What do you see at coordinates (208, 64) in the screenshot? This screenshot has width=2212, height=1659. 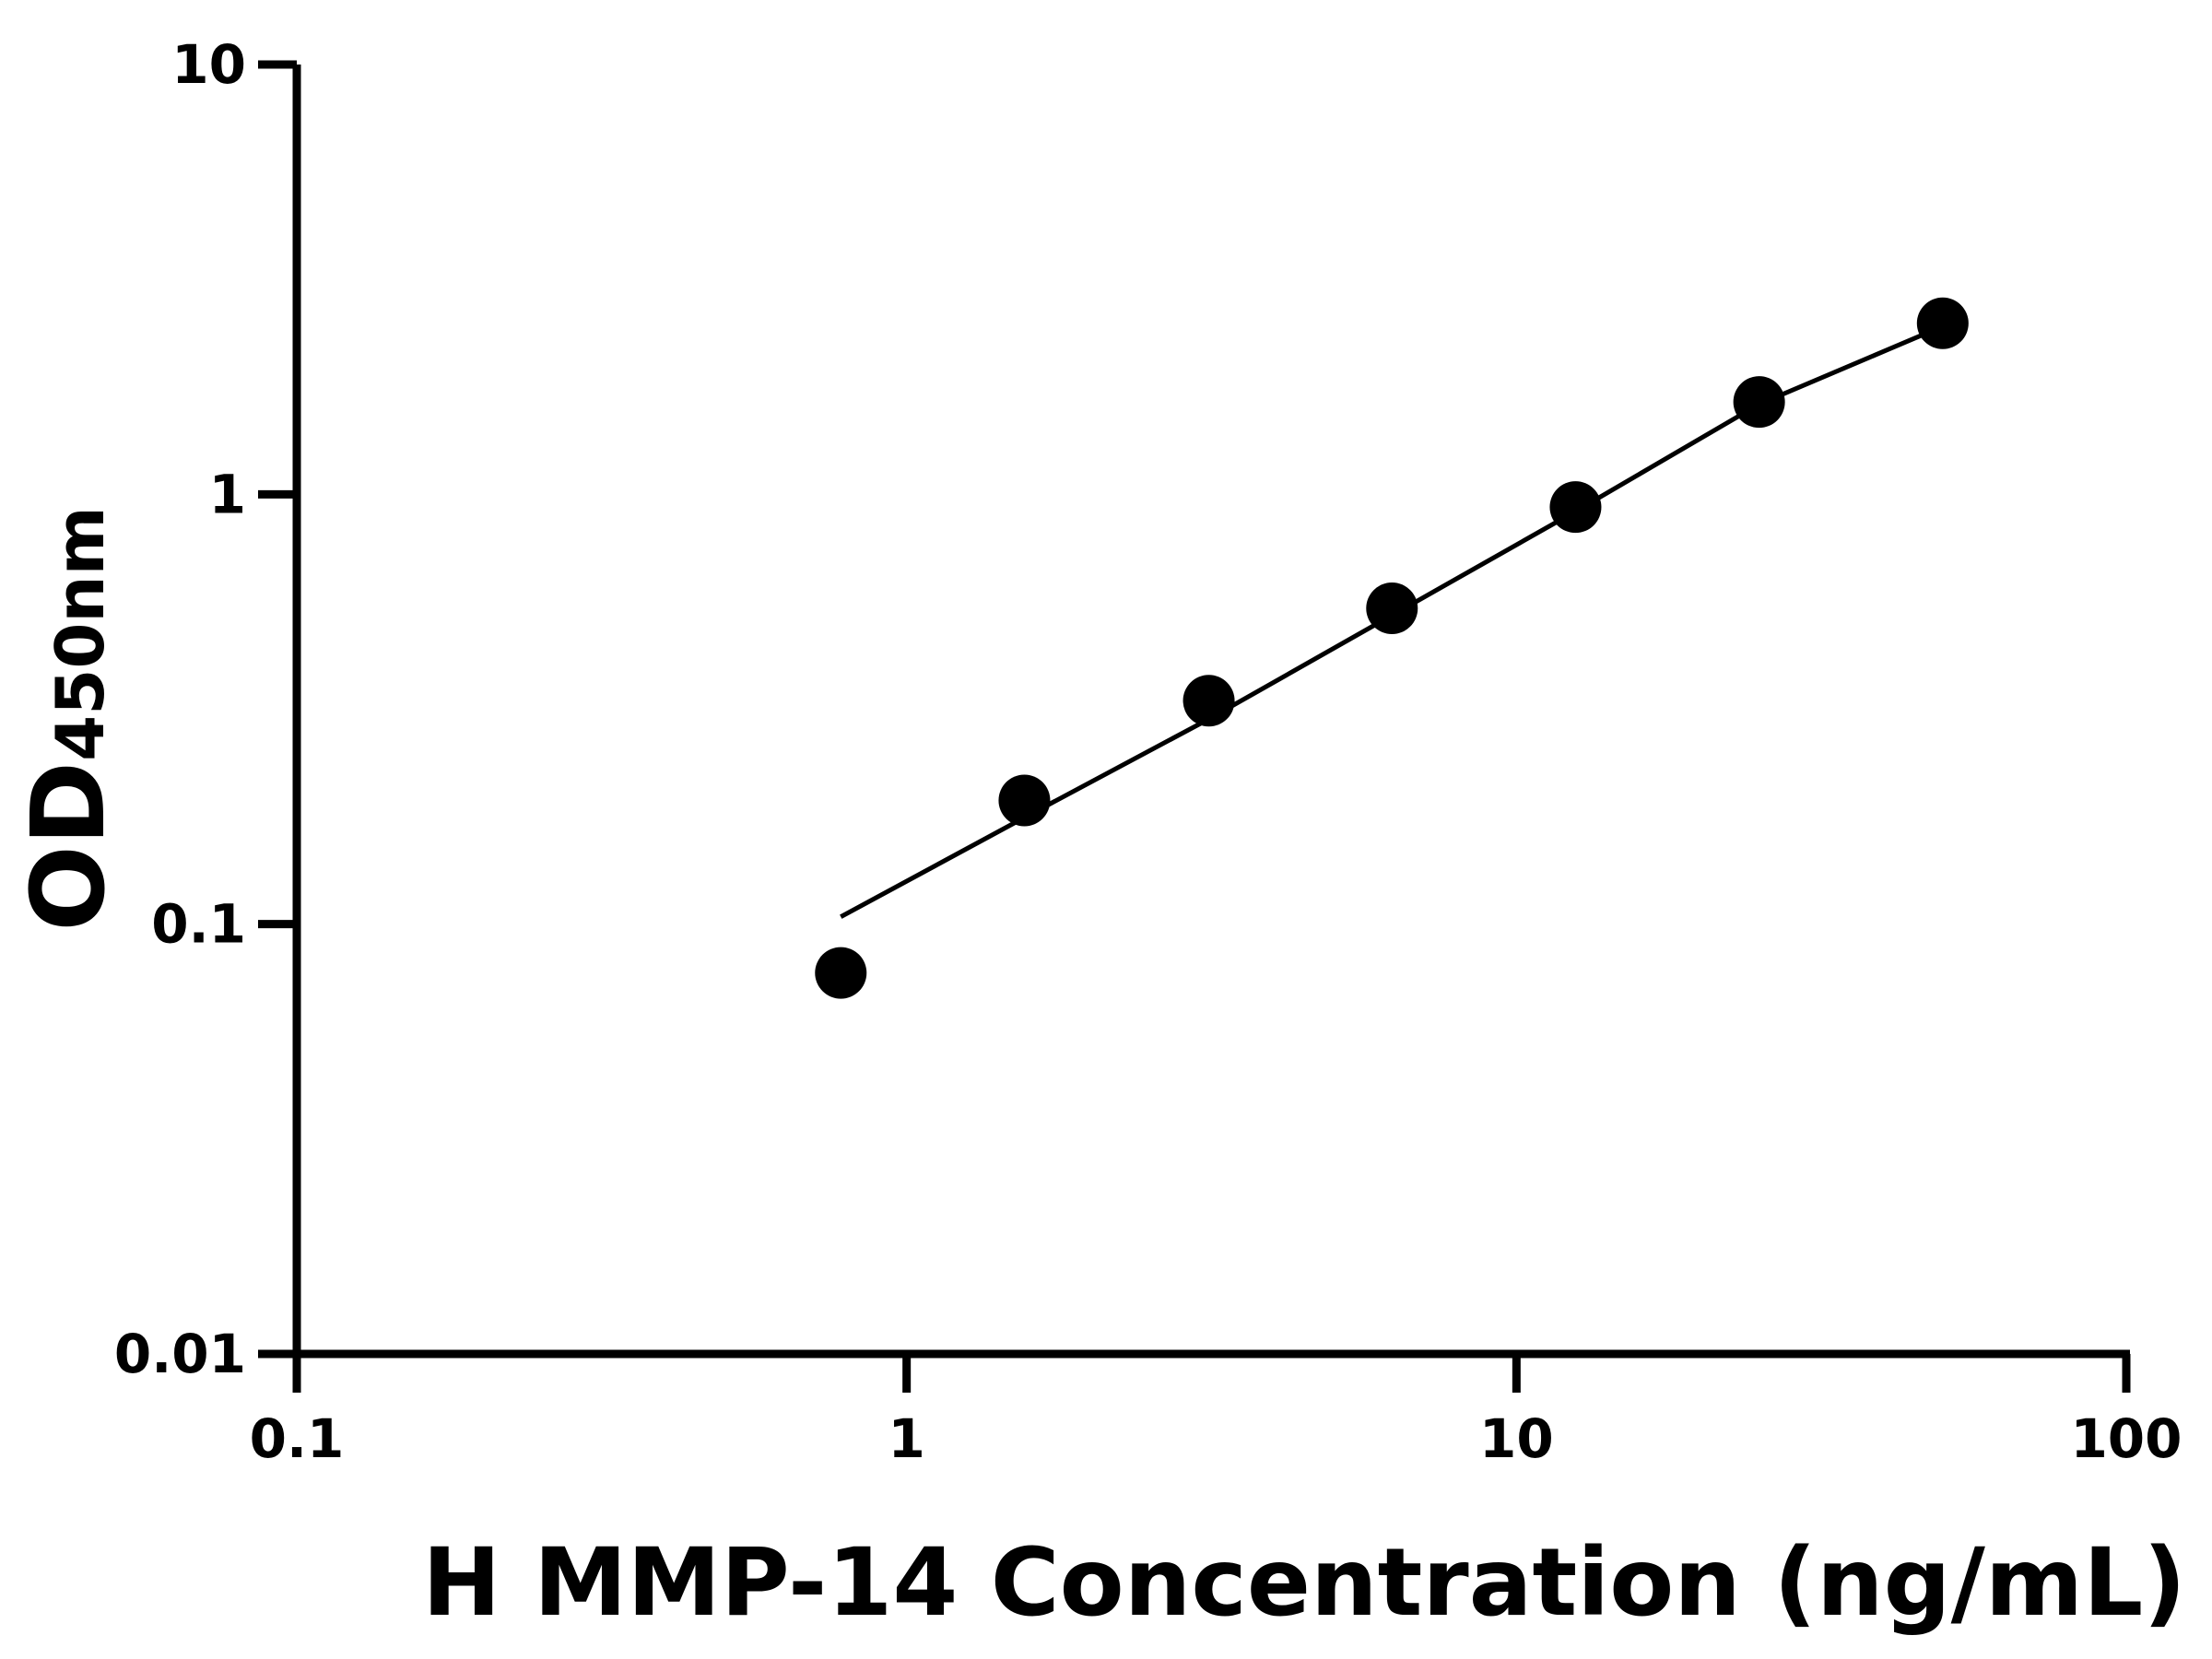 I see `y-tick-label: 10` at bounding box center [208, 64].